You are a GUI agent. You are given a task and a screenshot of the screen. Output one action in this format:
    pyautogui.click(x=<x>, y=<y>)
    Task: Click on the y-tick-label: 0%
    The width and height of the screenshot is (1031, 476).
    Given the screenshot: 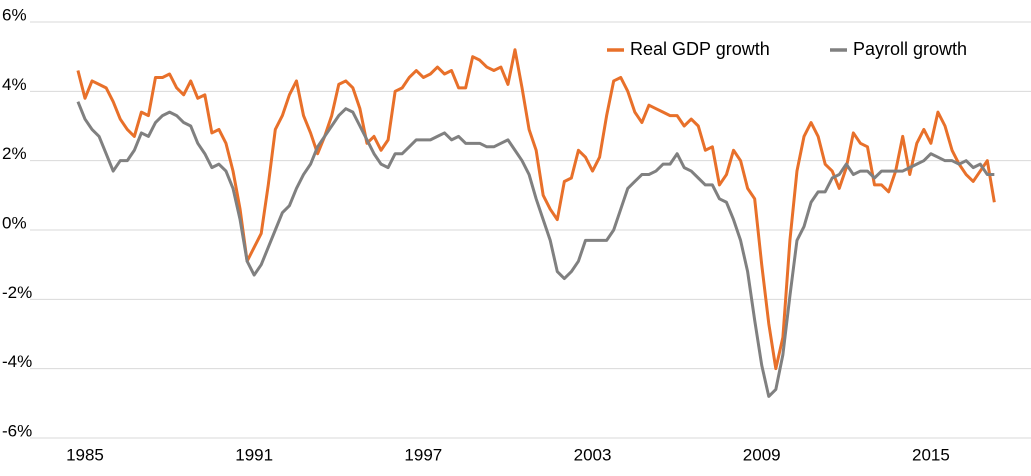 What is the action you would take?
    pyautogui.click(x=14, y=222)
    